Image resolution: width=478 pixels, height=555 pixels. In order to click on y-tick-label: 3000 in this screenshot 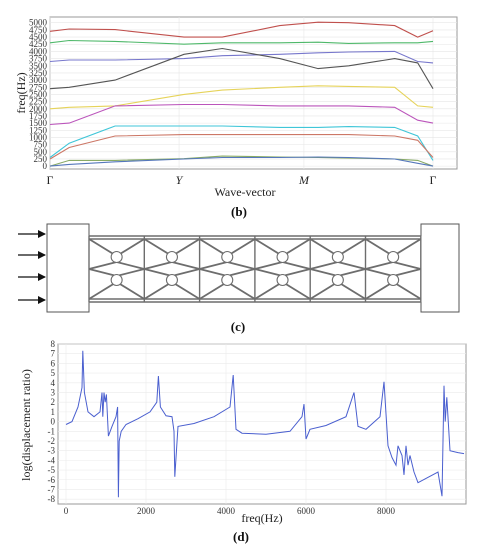, I will do `click(38, 80)`.